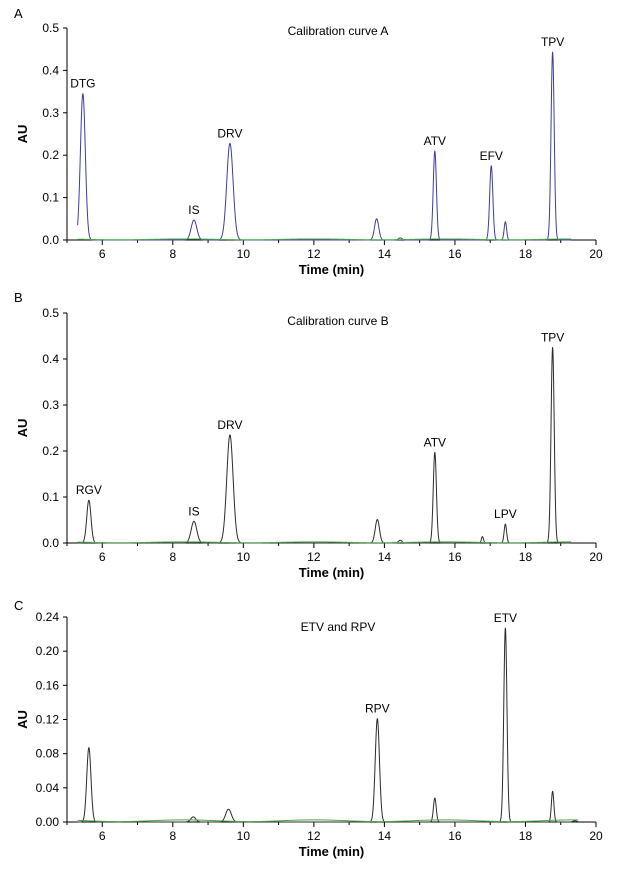 The image size is (634, 873). I want to click on peak-label: ETV, so click(505, 618).